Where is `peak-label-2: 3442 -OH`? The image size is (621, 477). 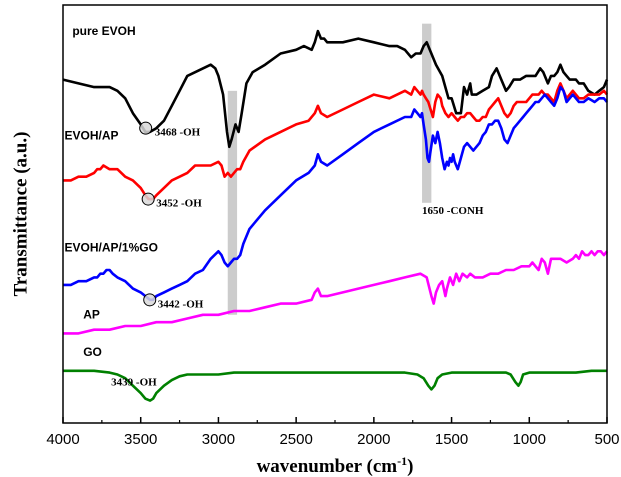
peak-label-2: 3442 -OH is located at coordinates (181, 304).